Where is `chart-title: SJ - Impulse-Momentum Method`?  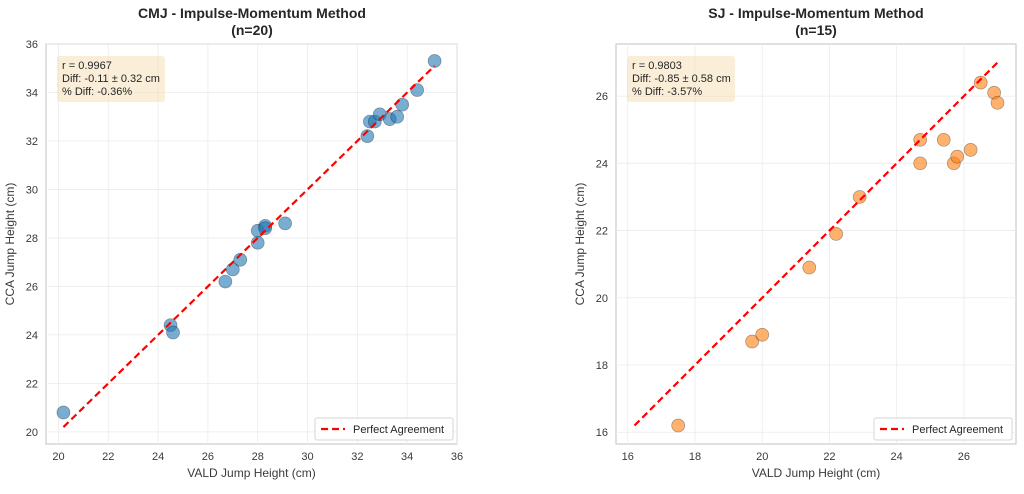 chart-title: SJ - Impulse-Momentum Method is located at coordinates (815, 13).